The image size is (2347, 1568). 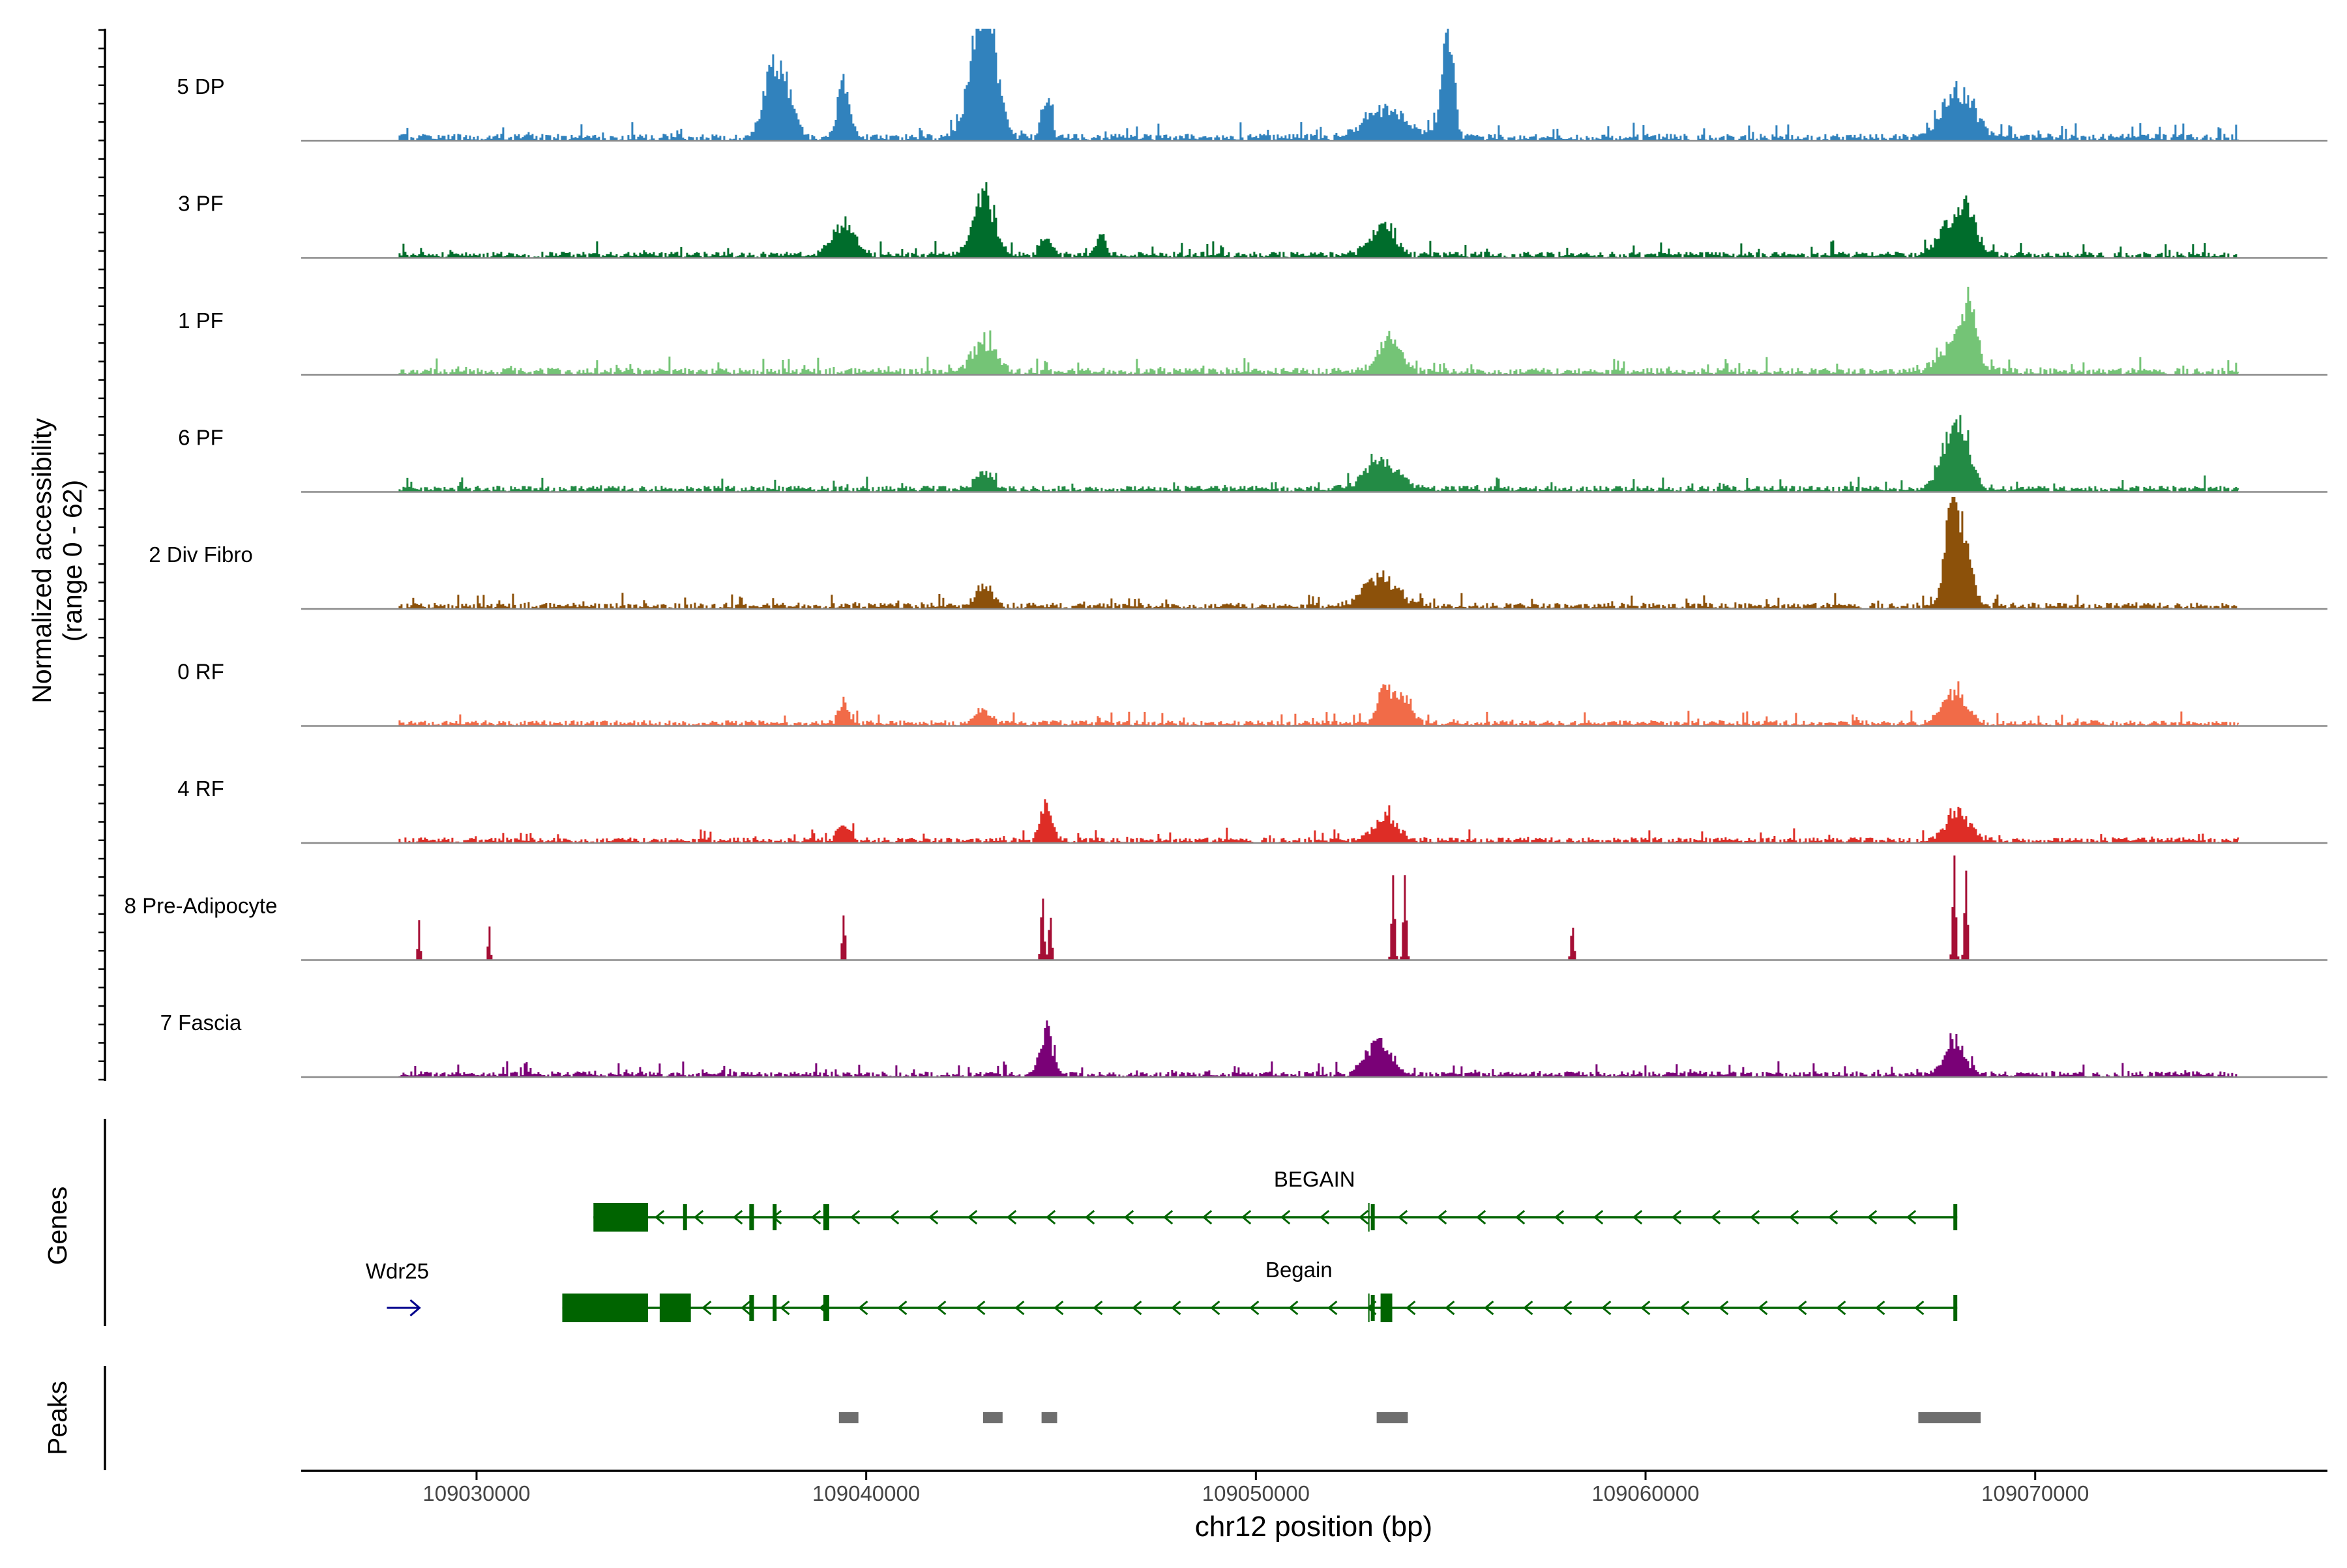 What do you see at coordinates (1256, 1493) in the screenshot?
I see `x-tick-label: 109050000` at bounding box center [1256, 1493].